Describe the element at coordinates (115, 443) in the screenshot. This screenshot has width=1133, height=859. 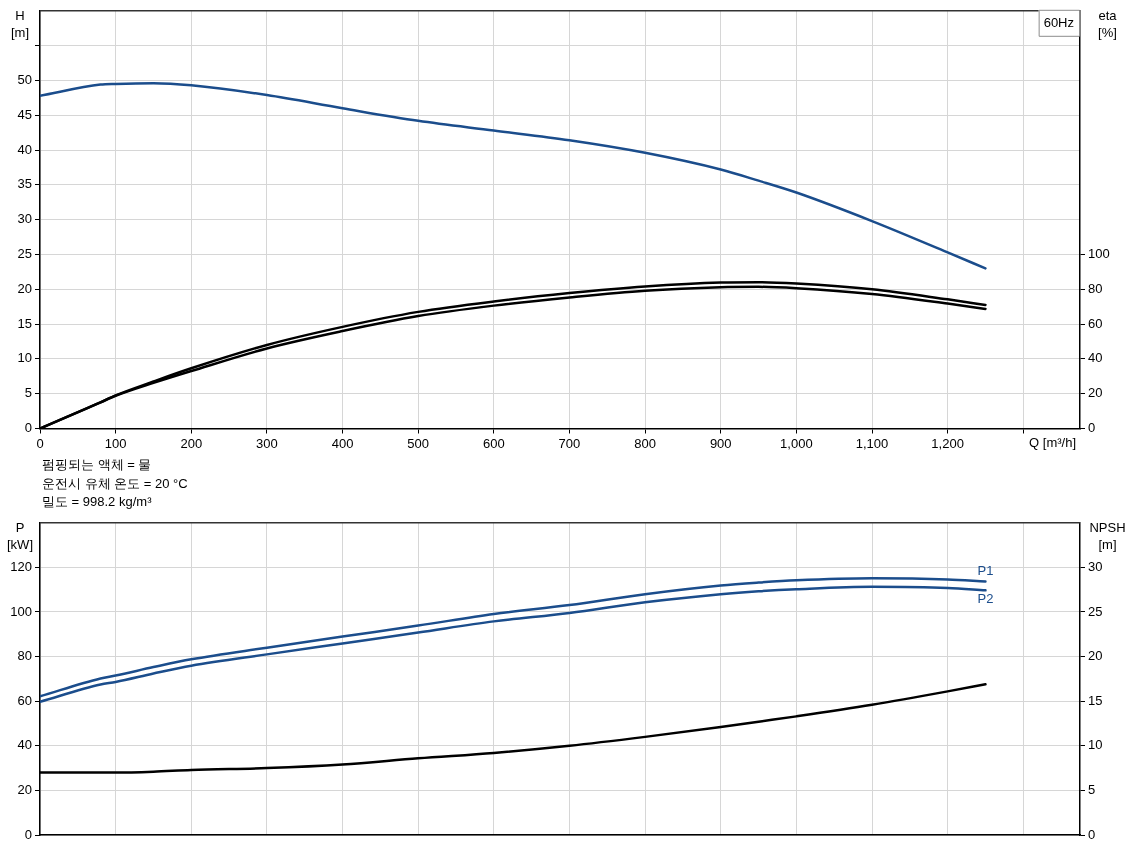
I see `x-tick-label: 100` at that location.